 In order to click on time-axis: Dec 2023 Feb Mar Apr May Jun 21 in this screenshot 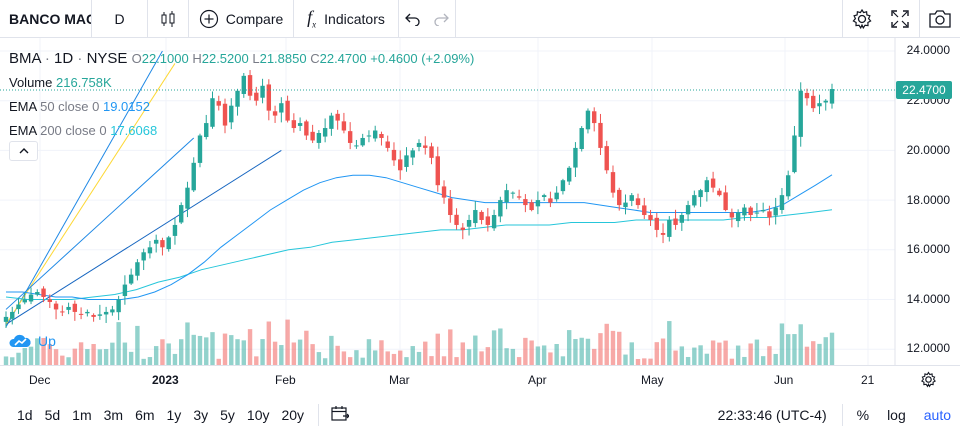, I will do `click(480, 380)`.